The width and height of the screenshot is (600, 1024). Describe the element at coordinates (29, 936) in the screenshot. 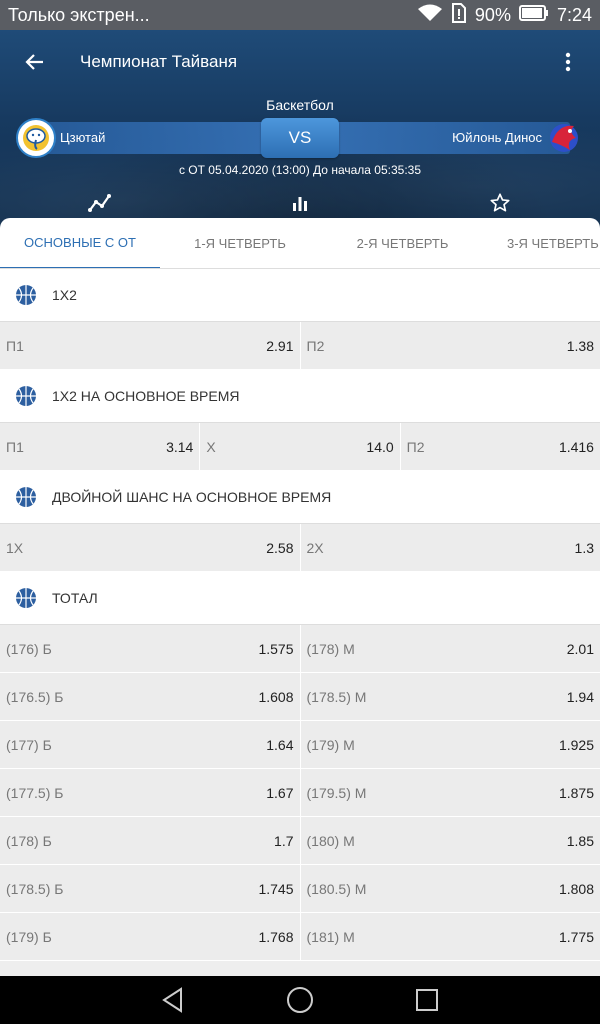

I see `odd-label: (179) Б` at that location.